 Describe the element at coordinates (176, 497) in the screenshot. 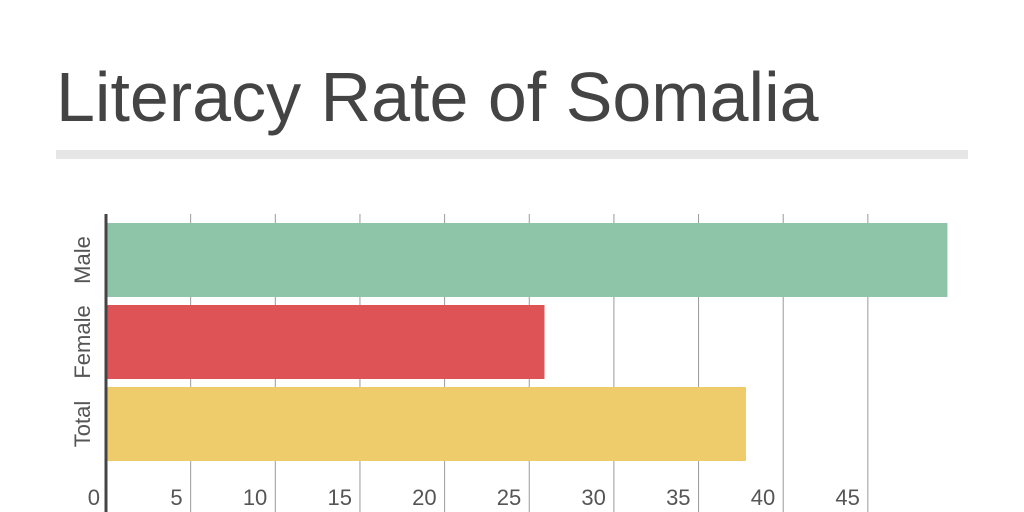

I see `x-tick-label-5: 5` at that location.